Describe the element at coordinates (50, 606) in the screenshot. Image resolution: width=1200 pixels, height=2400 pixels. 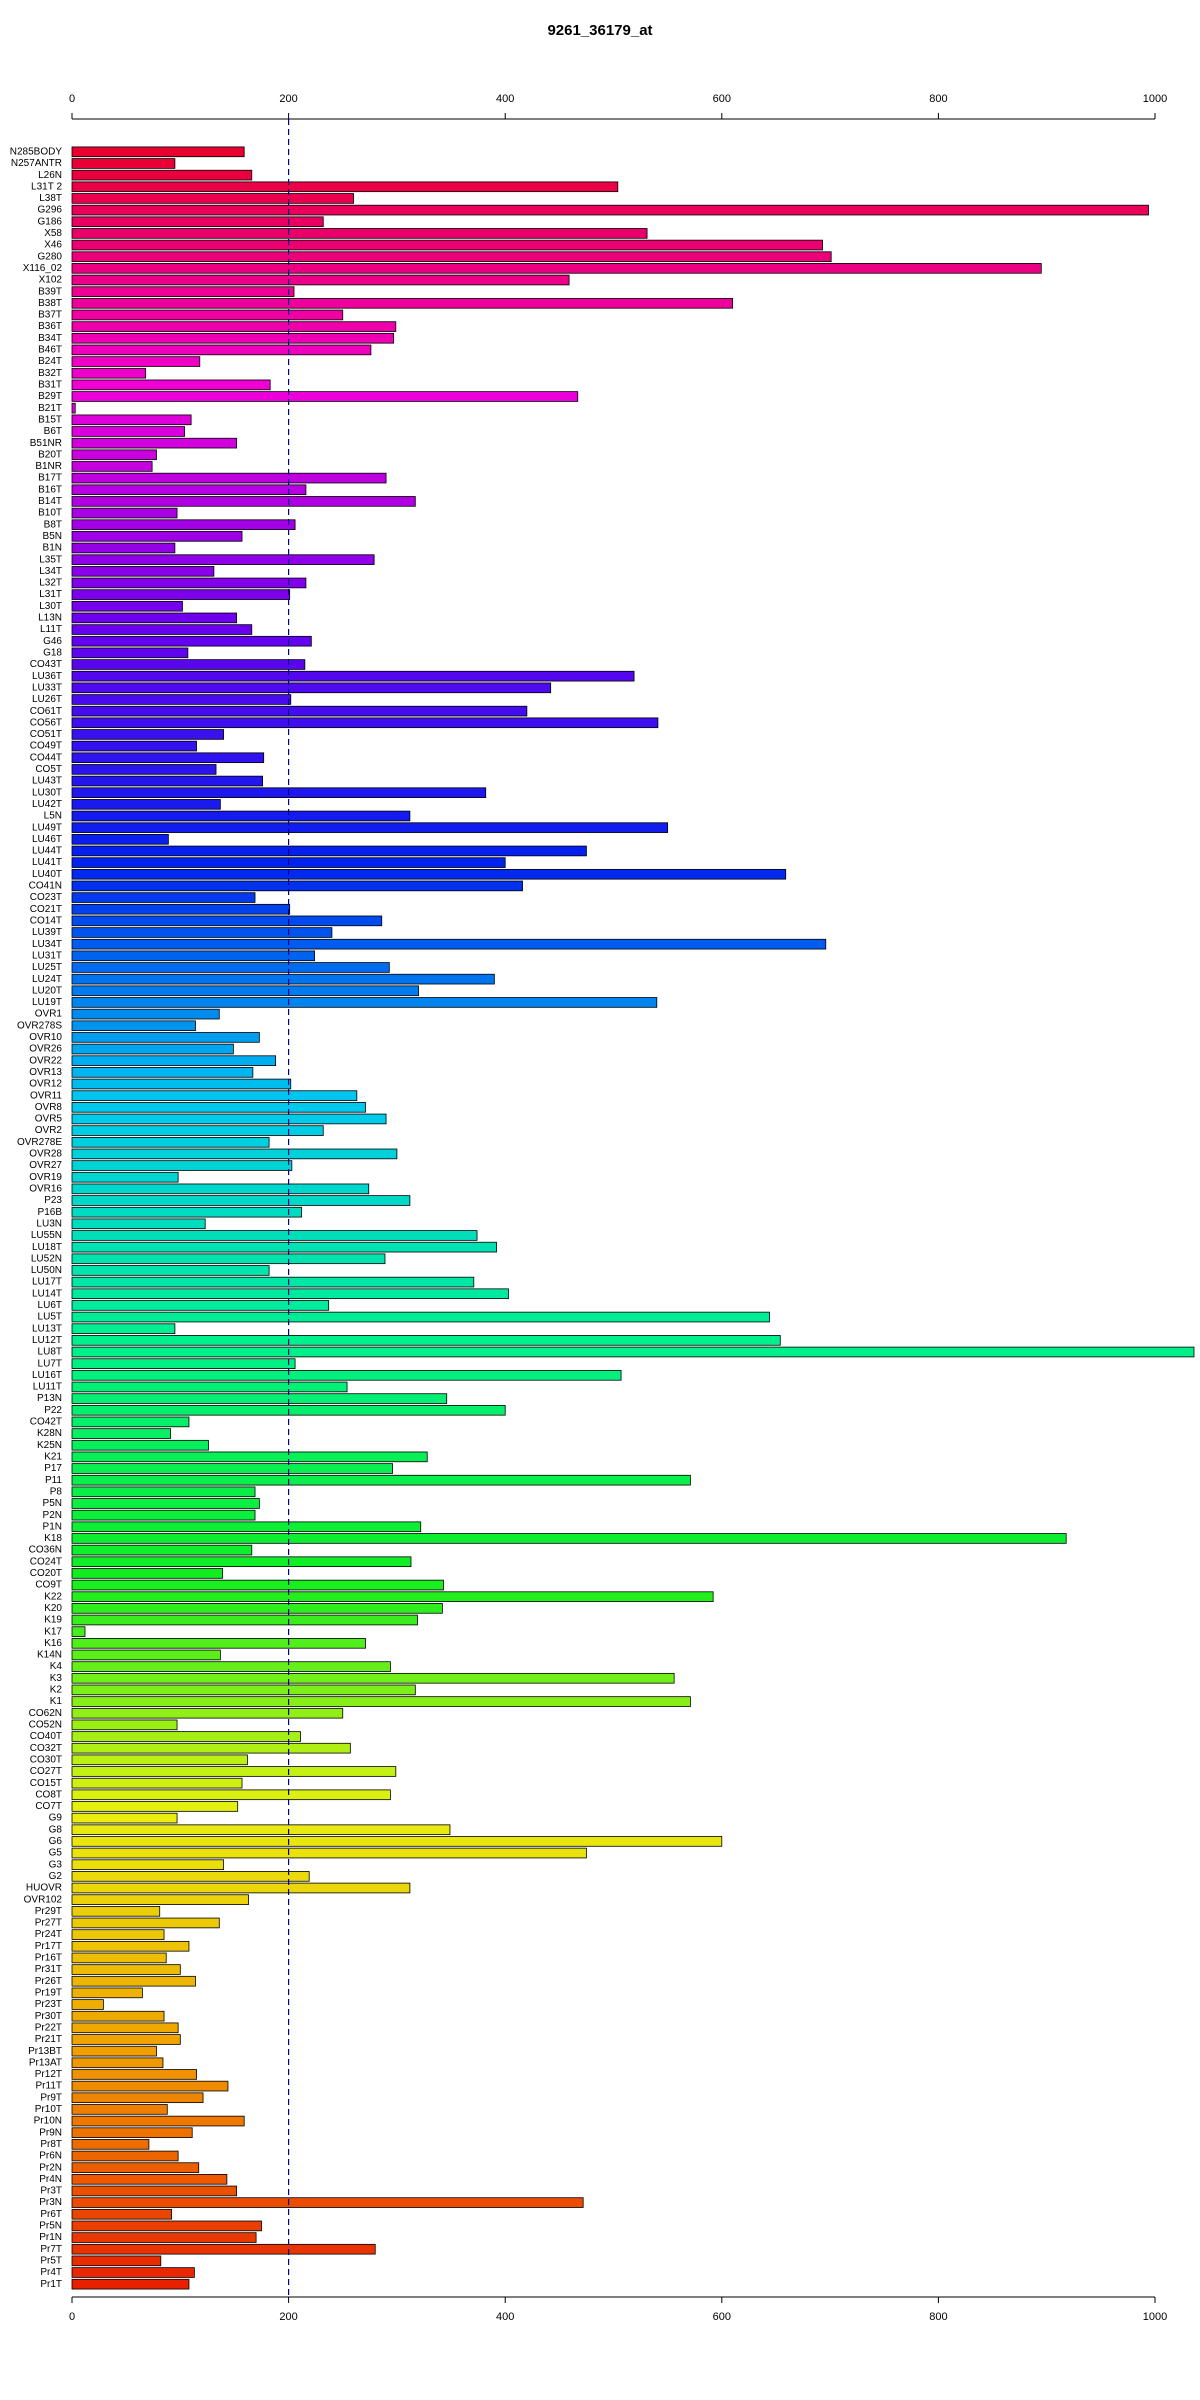
I see `y-tick-label: L30T` at that location.